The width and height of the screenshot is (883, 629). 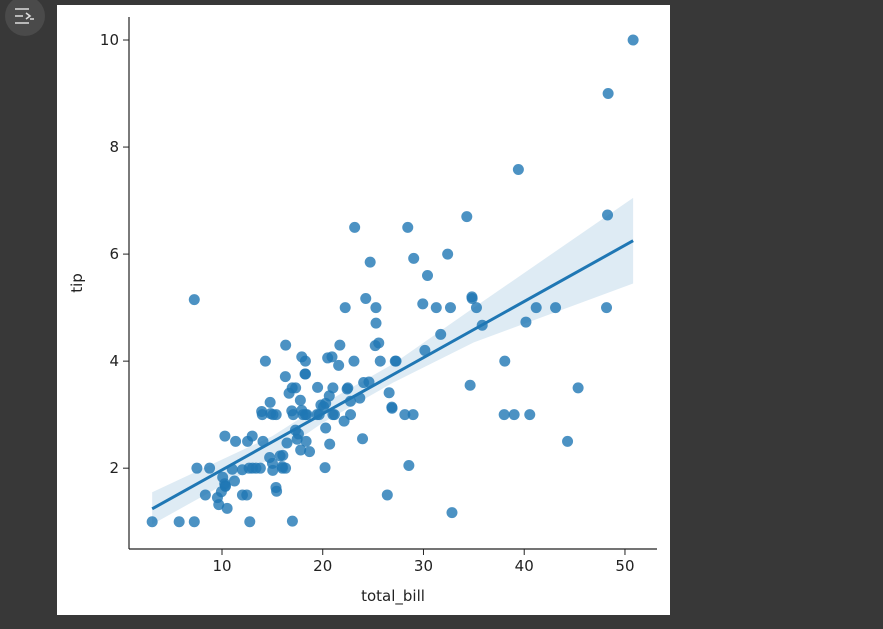 I want to click on y-tick-label: 10, so click(x=109, y=40).